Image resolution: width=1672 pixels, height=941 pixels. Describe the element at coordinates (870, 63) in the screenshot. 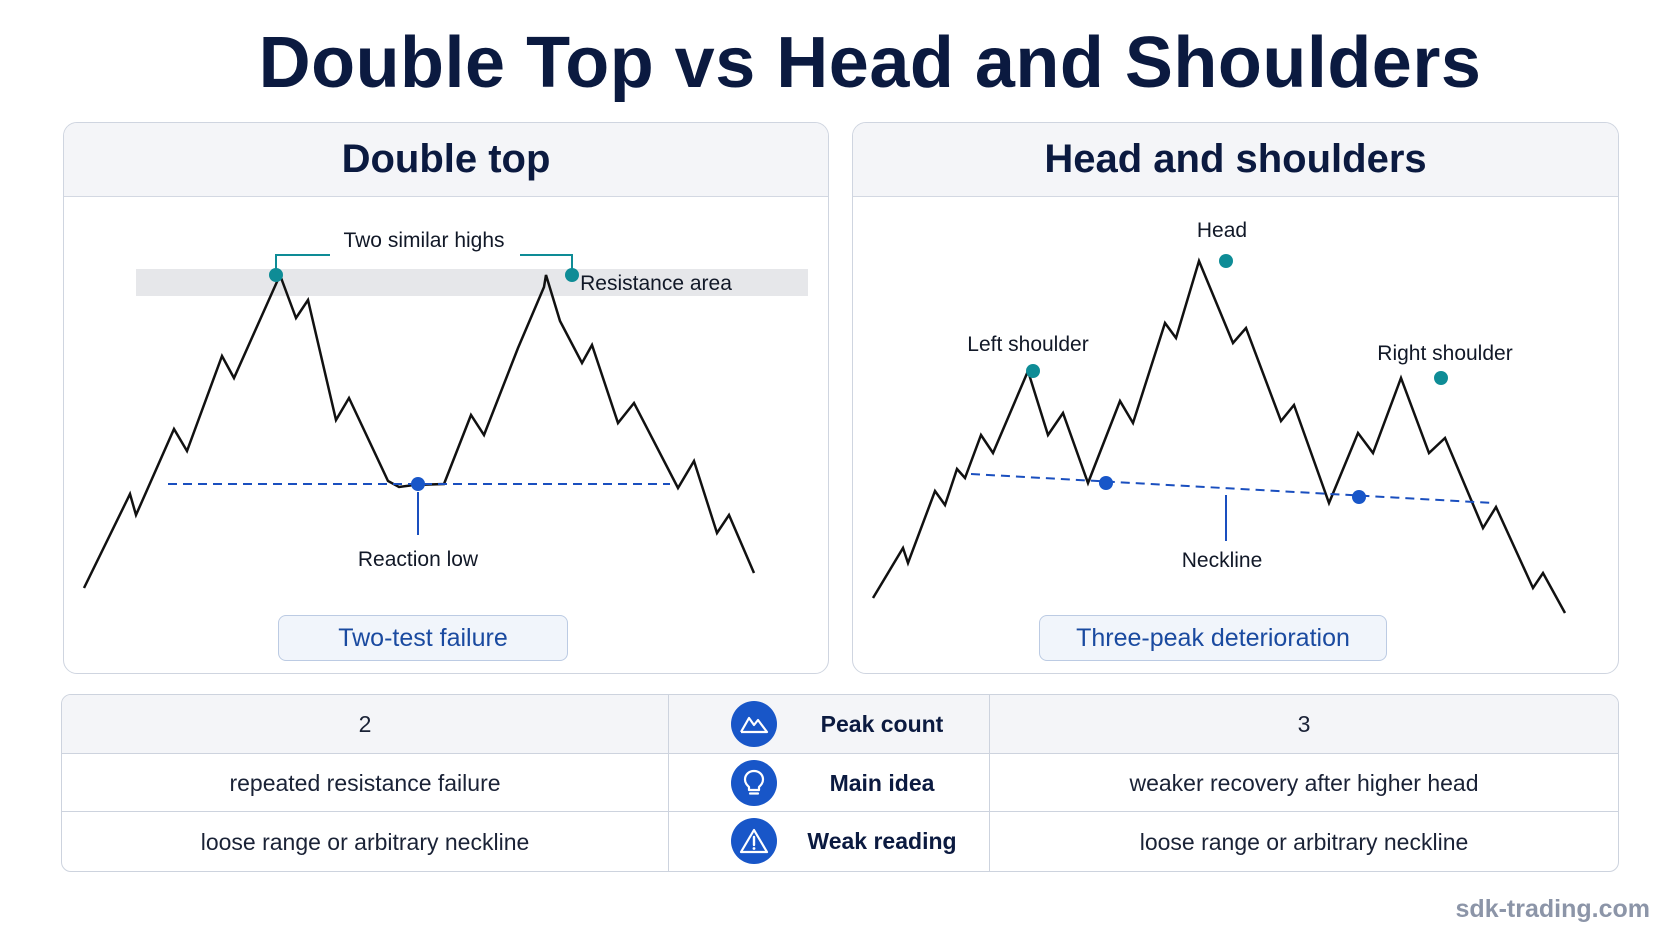

I see `page-title: Double Top vs Head and Shoulders` at that location.